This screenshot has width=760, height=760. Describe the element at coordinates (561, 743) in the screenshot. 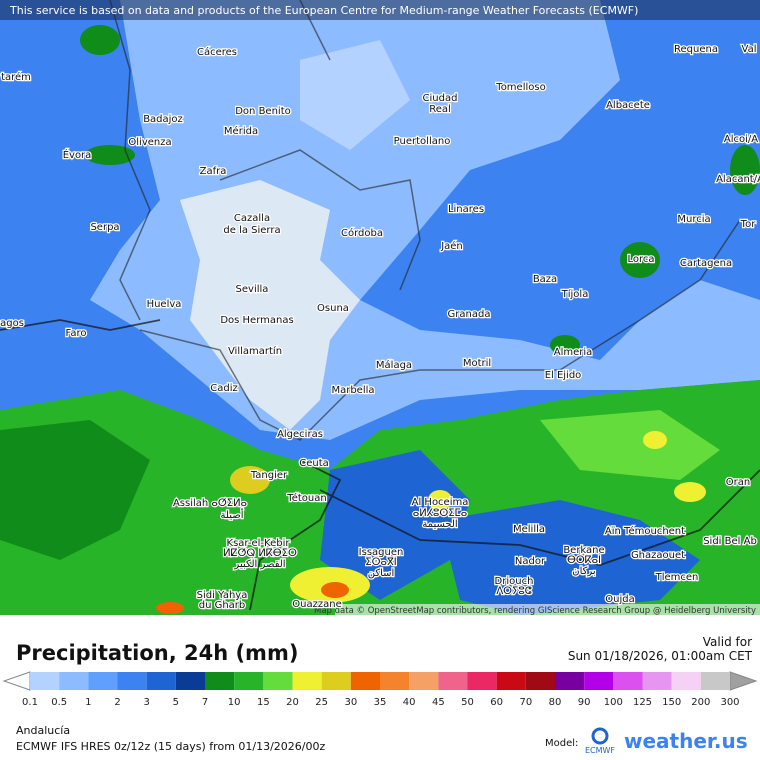

I see `model-label: Model:` at that location.